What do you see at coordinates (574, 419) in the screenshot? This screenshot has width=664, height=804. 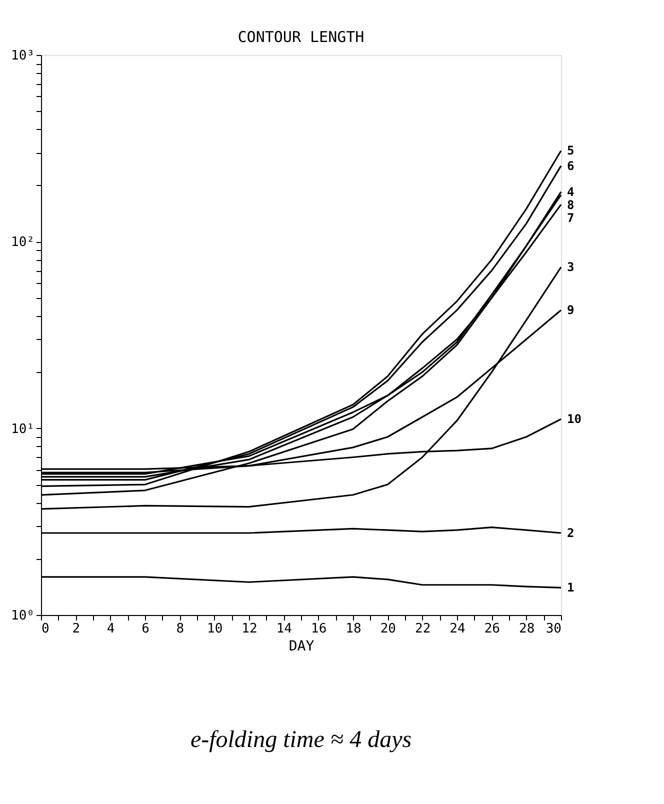 I see `series-label: 10` at bounding box center [574, 419].